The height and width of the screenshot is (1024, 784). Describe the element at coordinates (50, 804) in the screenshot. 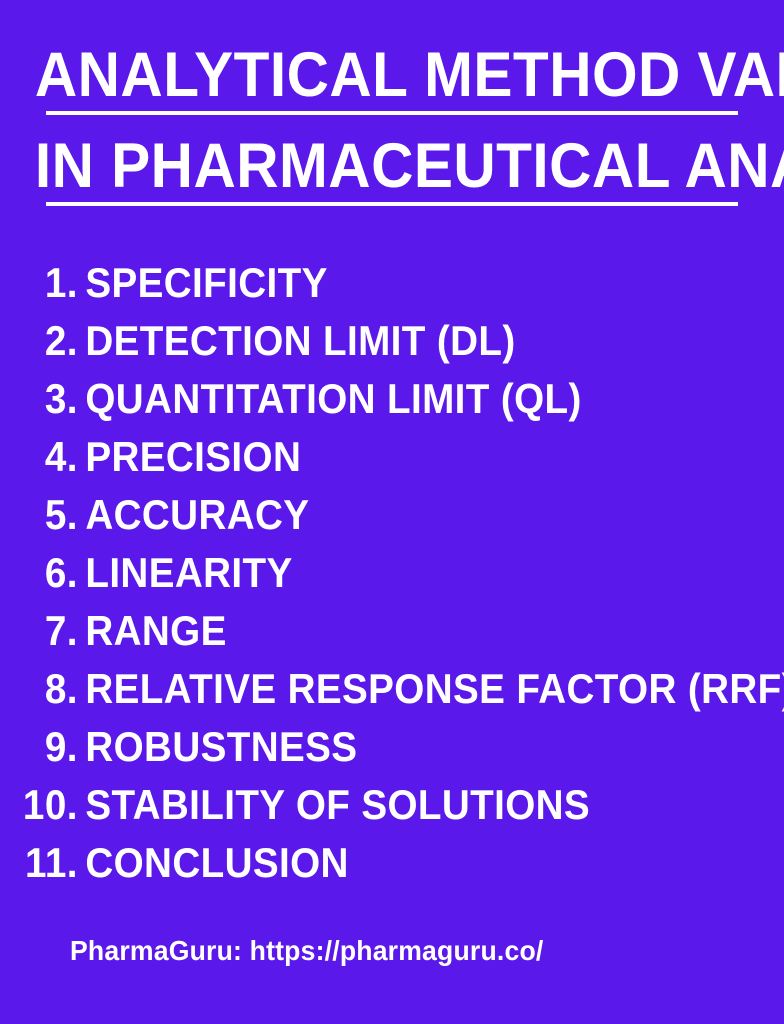

I see `list-item-number: 10.` at that location.